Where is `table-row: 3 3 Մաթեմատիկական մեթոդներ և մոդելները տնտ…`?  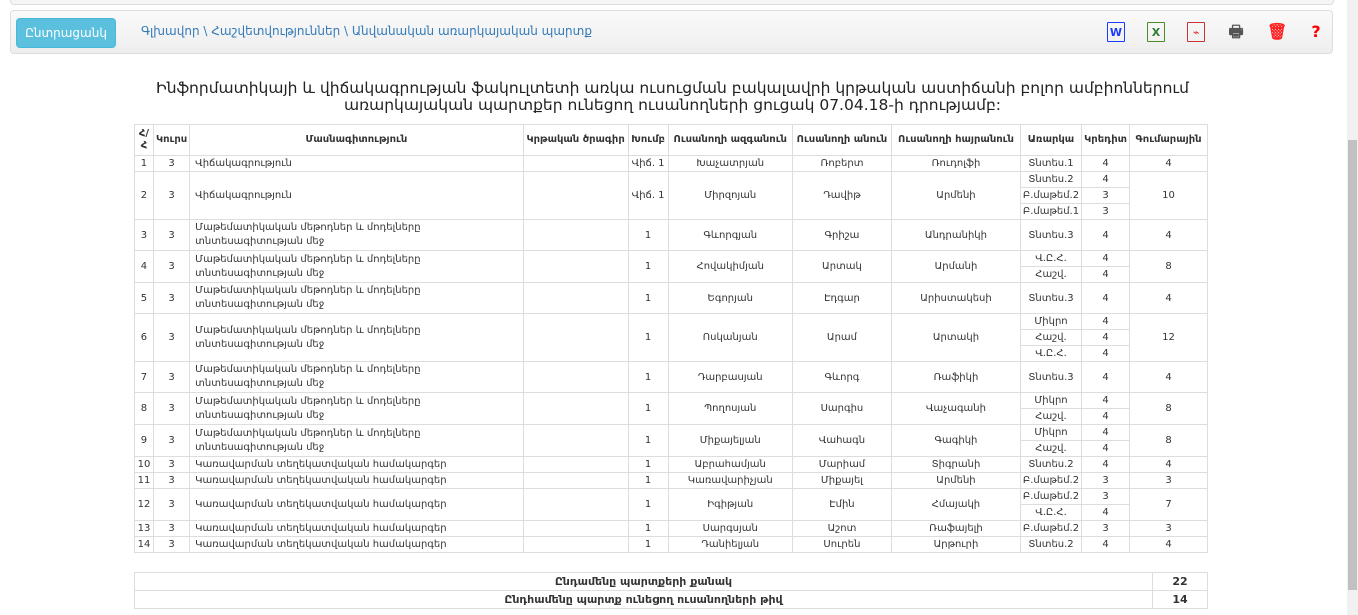
table-row: 3 3 Մաթեմատիկական մեթոդներ և մոդելները տնտ… is located at coordinates (671, 235).